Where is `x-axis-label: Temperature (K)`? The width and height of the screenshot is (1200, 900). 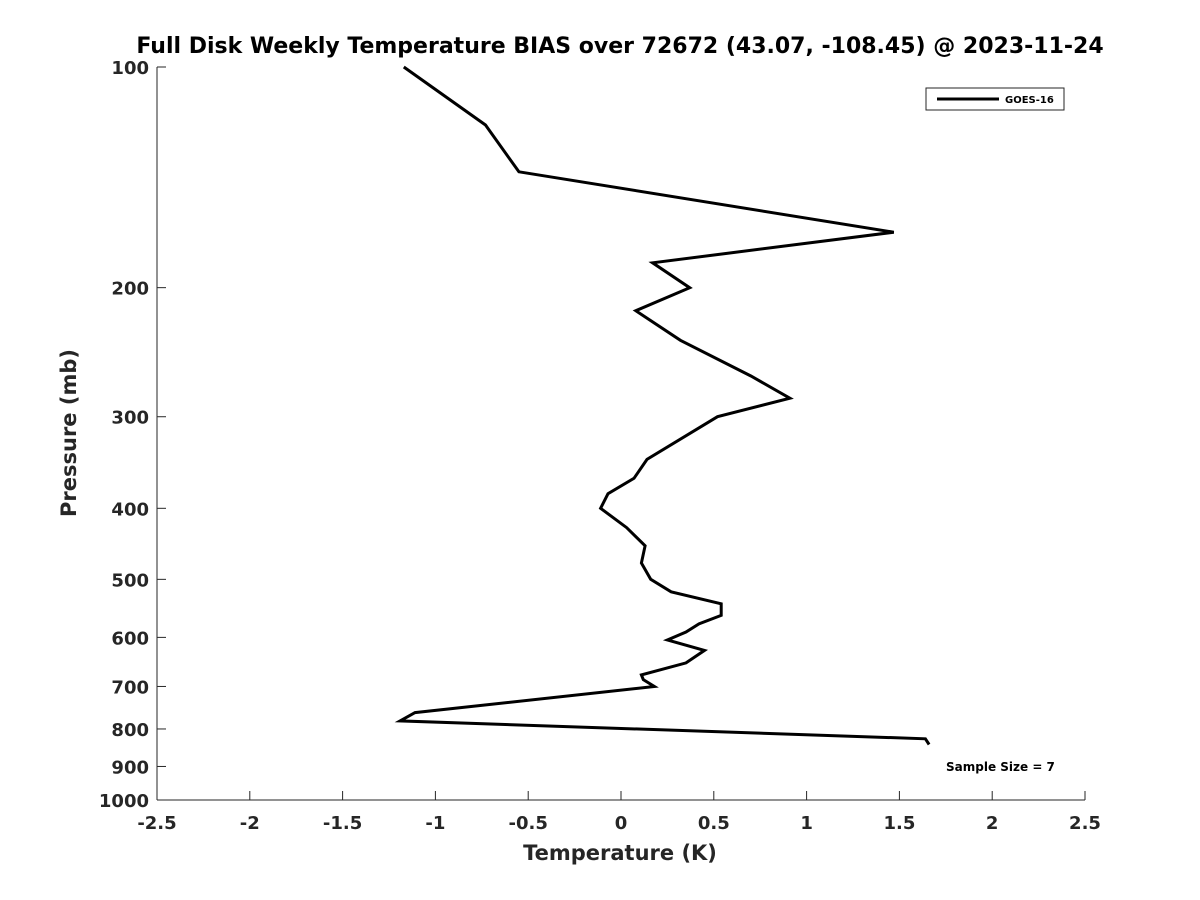 x-axis-label: Temperature (K) is located at coordinates (620, 853).